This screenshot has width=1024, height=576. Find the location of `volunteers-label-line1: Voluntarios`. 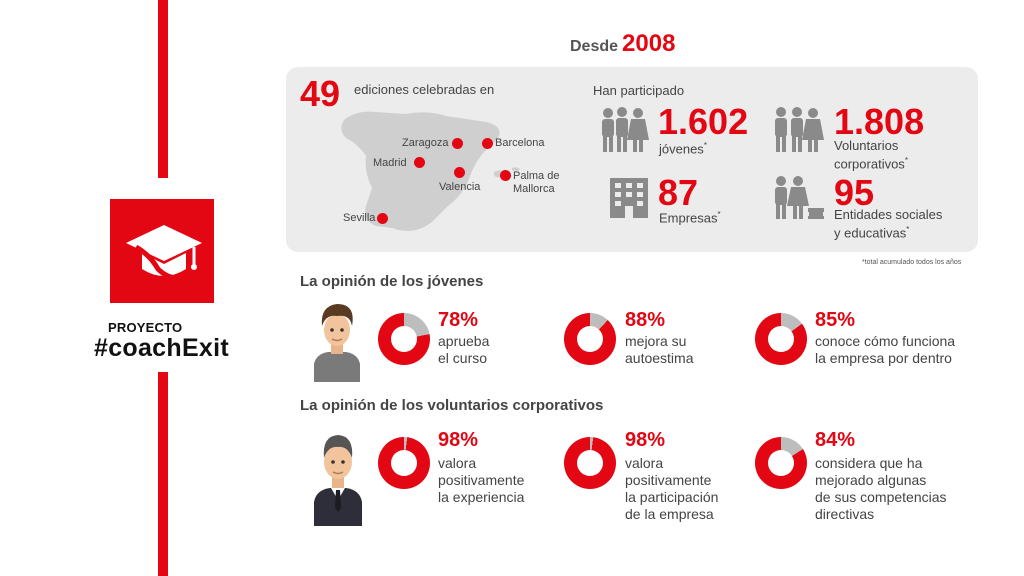

volunteers-label-line1: Voluntarios is located at coordinates (866, 145).